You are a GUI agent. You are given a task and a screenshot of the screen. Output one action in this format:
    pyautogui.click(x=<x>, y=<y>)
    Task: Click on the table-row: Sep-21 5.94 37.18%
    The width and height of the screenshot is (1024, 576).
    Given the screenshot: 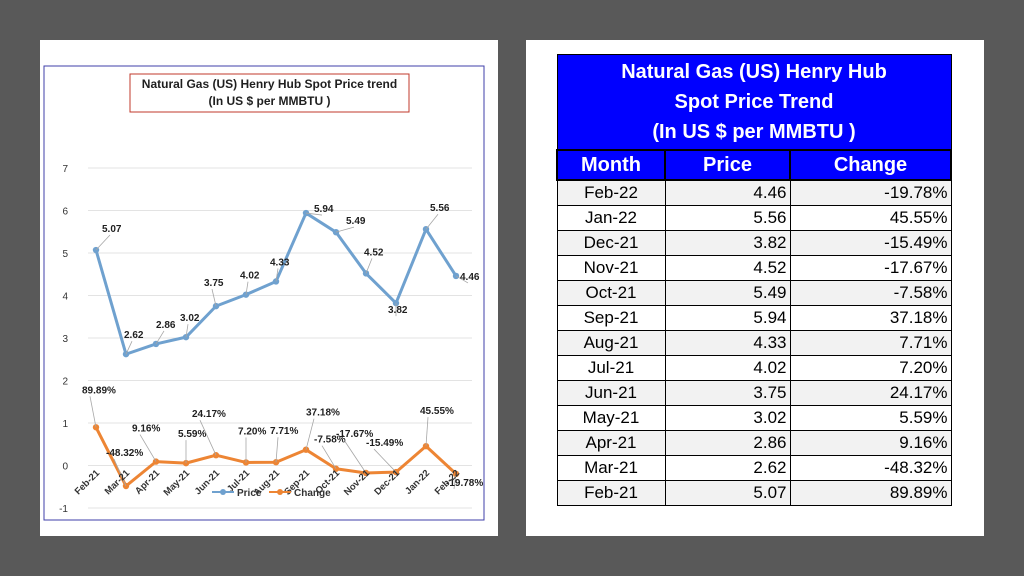 What is the action you would take?
    pyautogui.click(x=754, y=318)
    